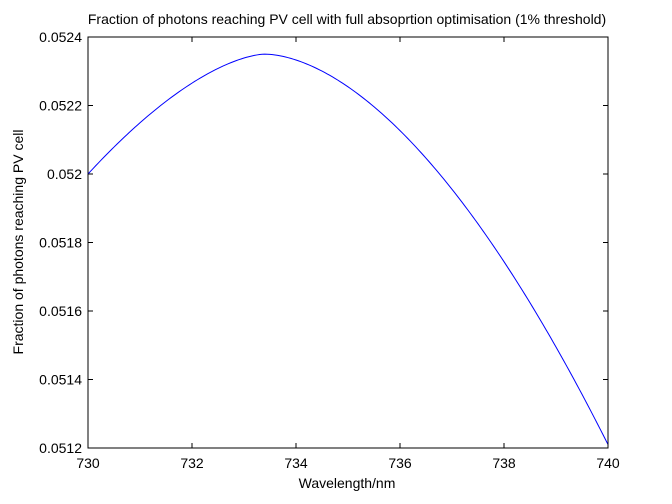 The height and width of the screenshot is (504, 672). Describe the element at coordinates (88, 463) in the screenshot. I see `x-tick-label: 730` at that location.